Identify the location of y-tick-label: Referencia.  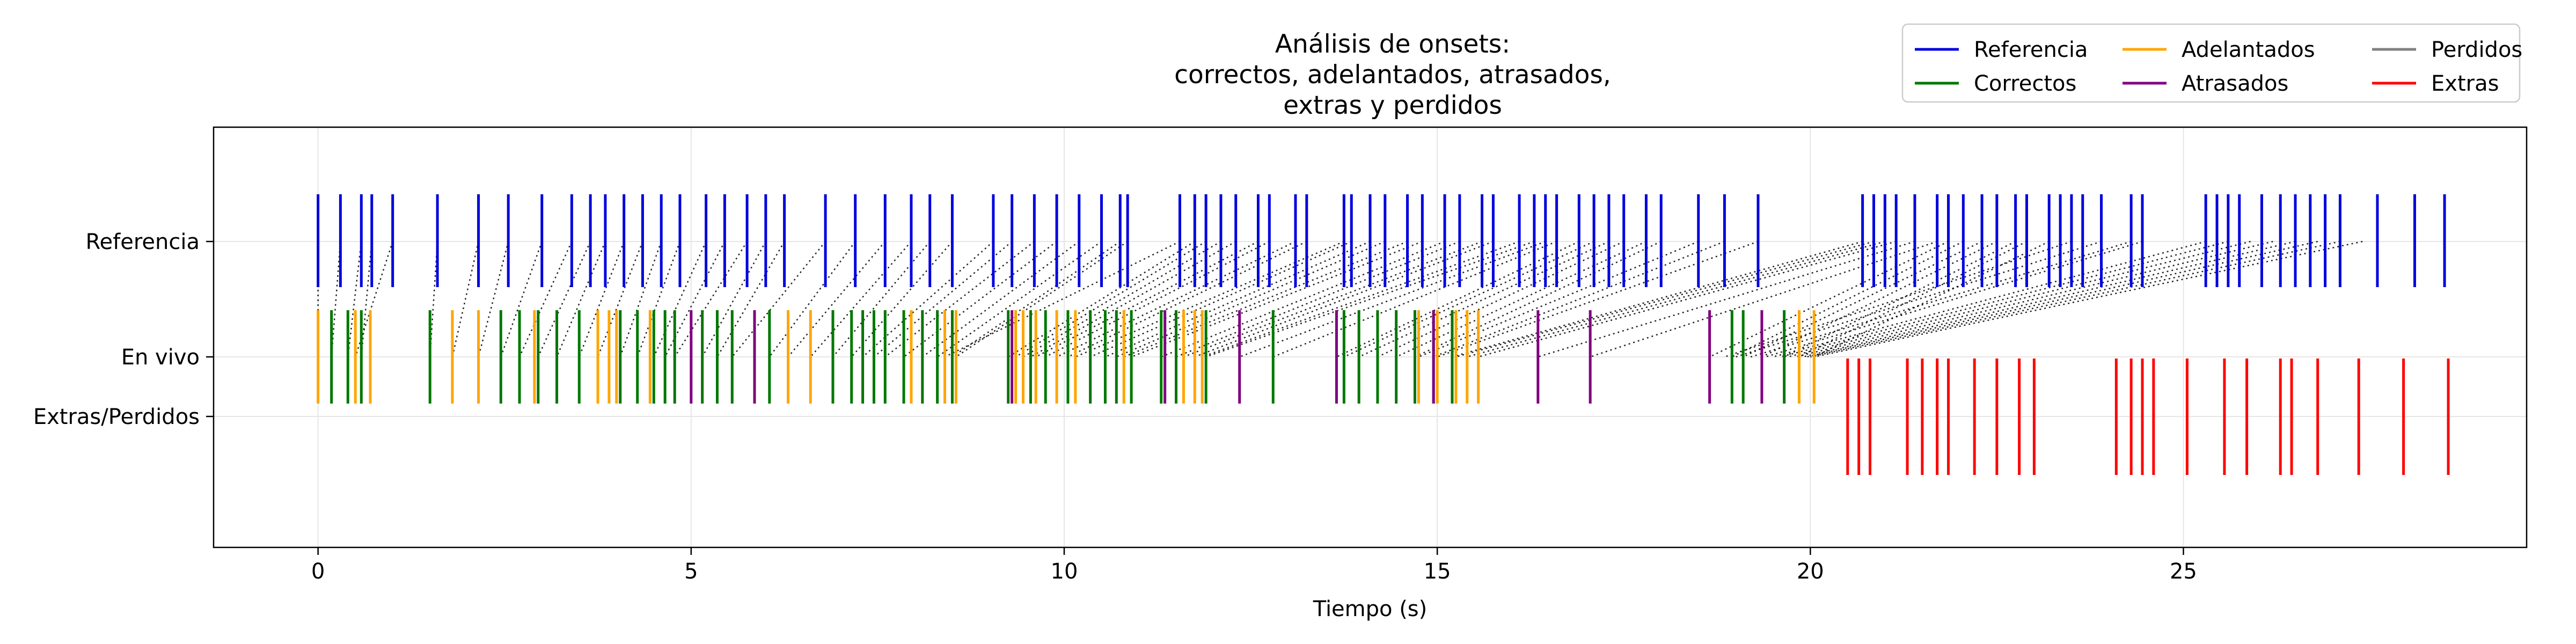
(143, 242).